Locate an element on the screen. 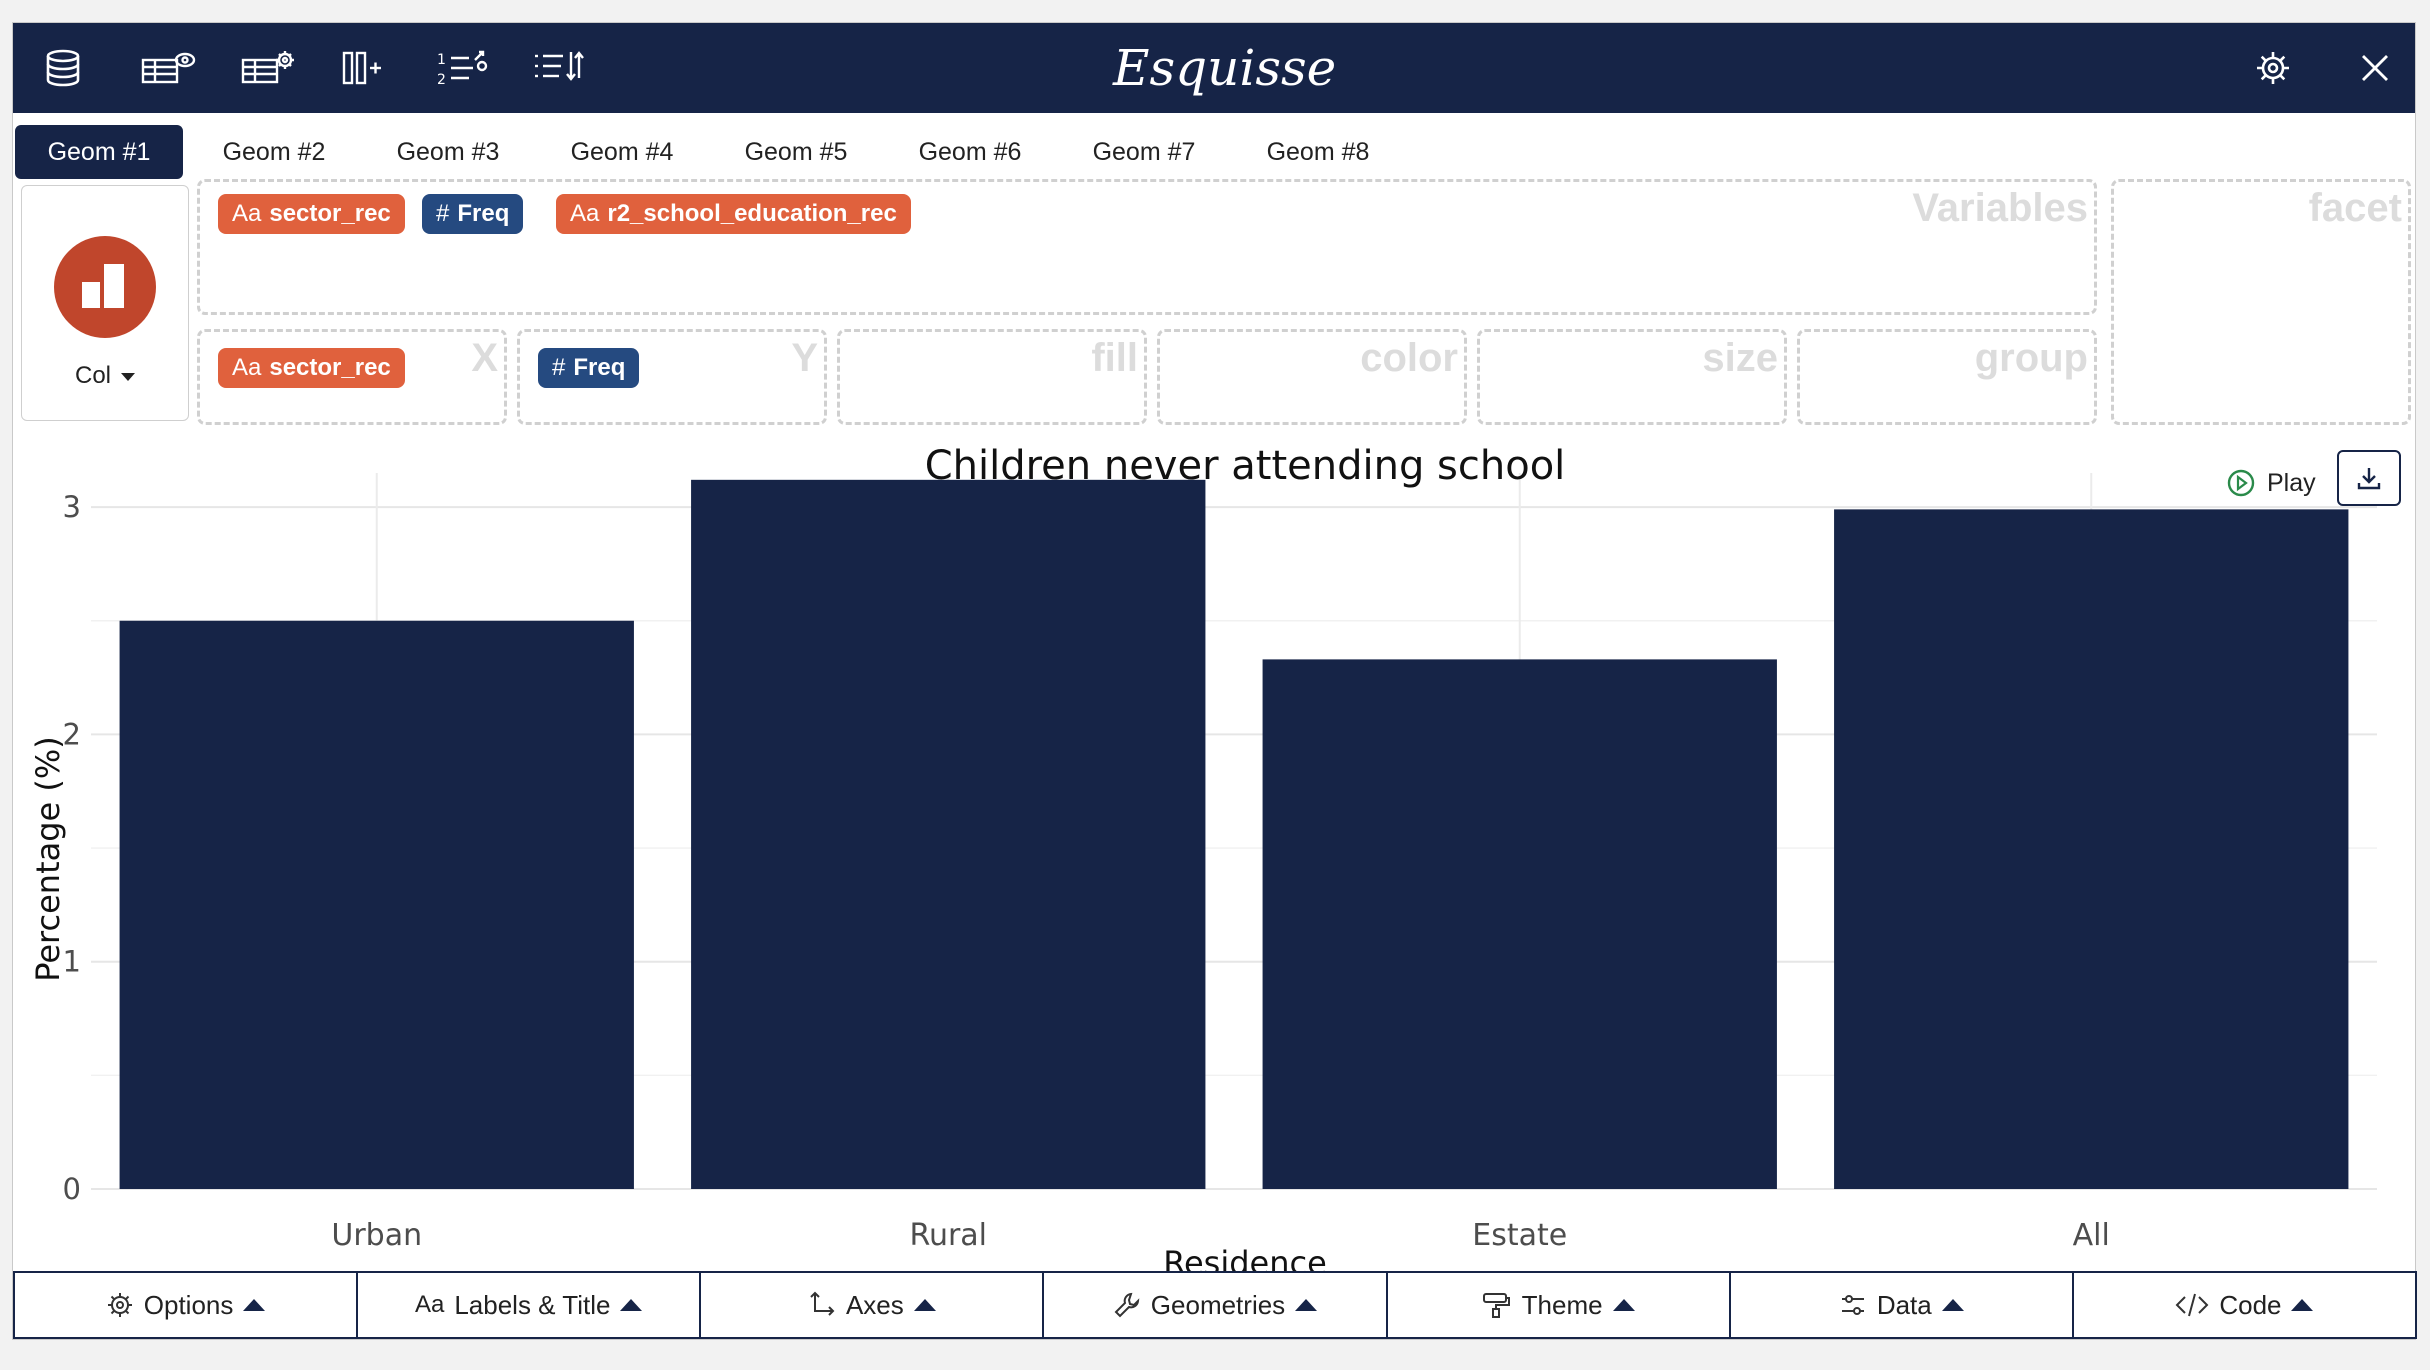 This screenshot has width=2430, height=1370. fill-dropzone: fill is located at coordinates (992, 377).